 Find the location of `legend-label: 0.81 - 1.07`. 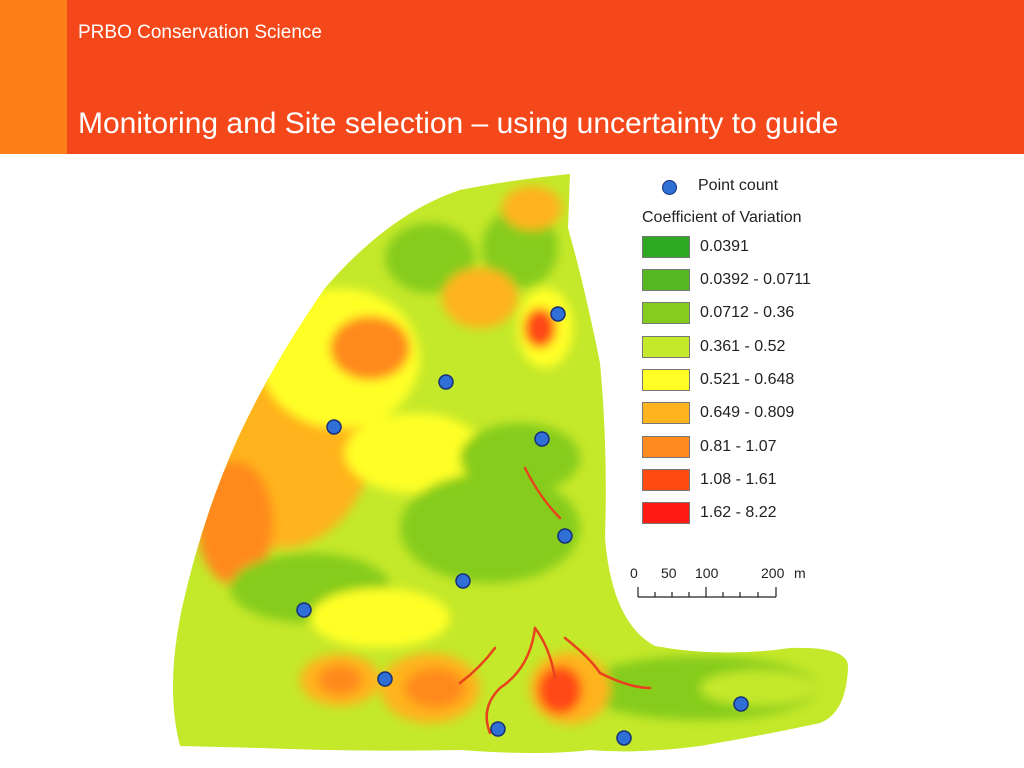

legend-label: 0.81 - 1.07 is located at coordinates (738, 446).